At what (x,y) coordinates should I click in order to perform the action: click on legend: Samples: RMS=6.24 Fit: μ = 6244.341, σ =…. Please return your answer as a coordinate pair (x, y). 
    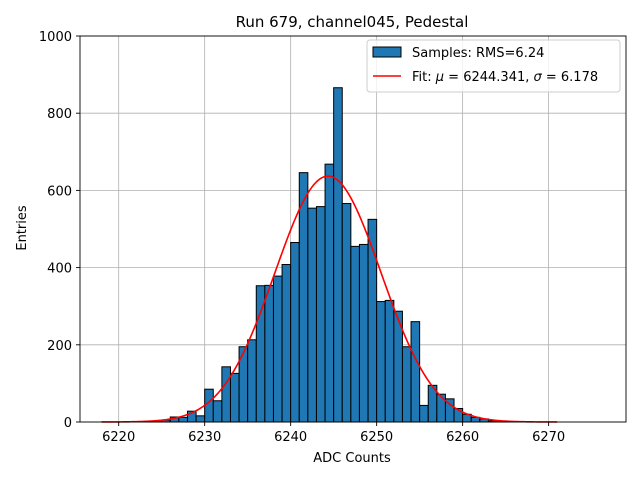
    Looking at the image, I should click on (493, 66).